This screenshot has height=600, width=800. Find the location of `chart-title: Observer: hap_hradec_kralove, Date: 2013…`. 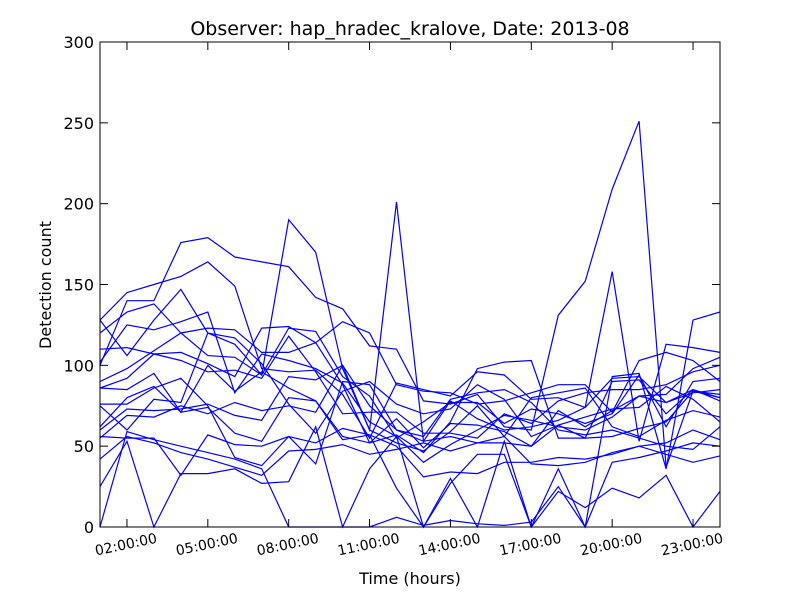

chart-title: Observer: hap_hradec_kralove, Date: 2013… is located at coordinates (409, 29).